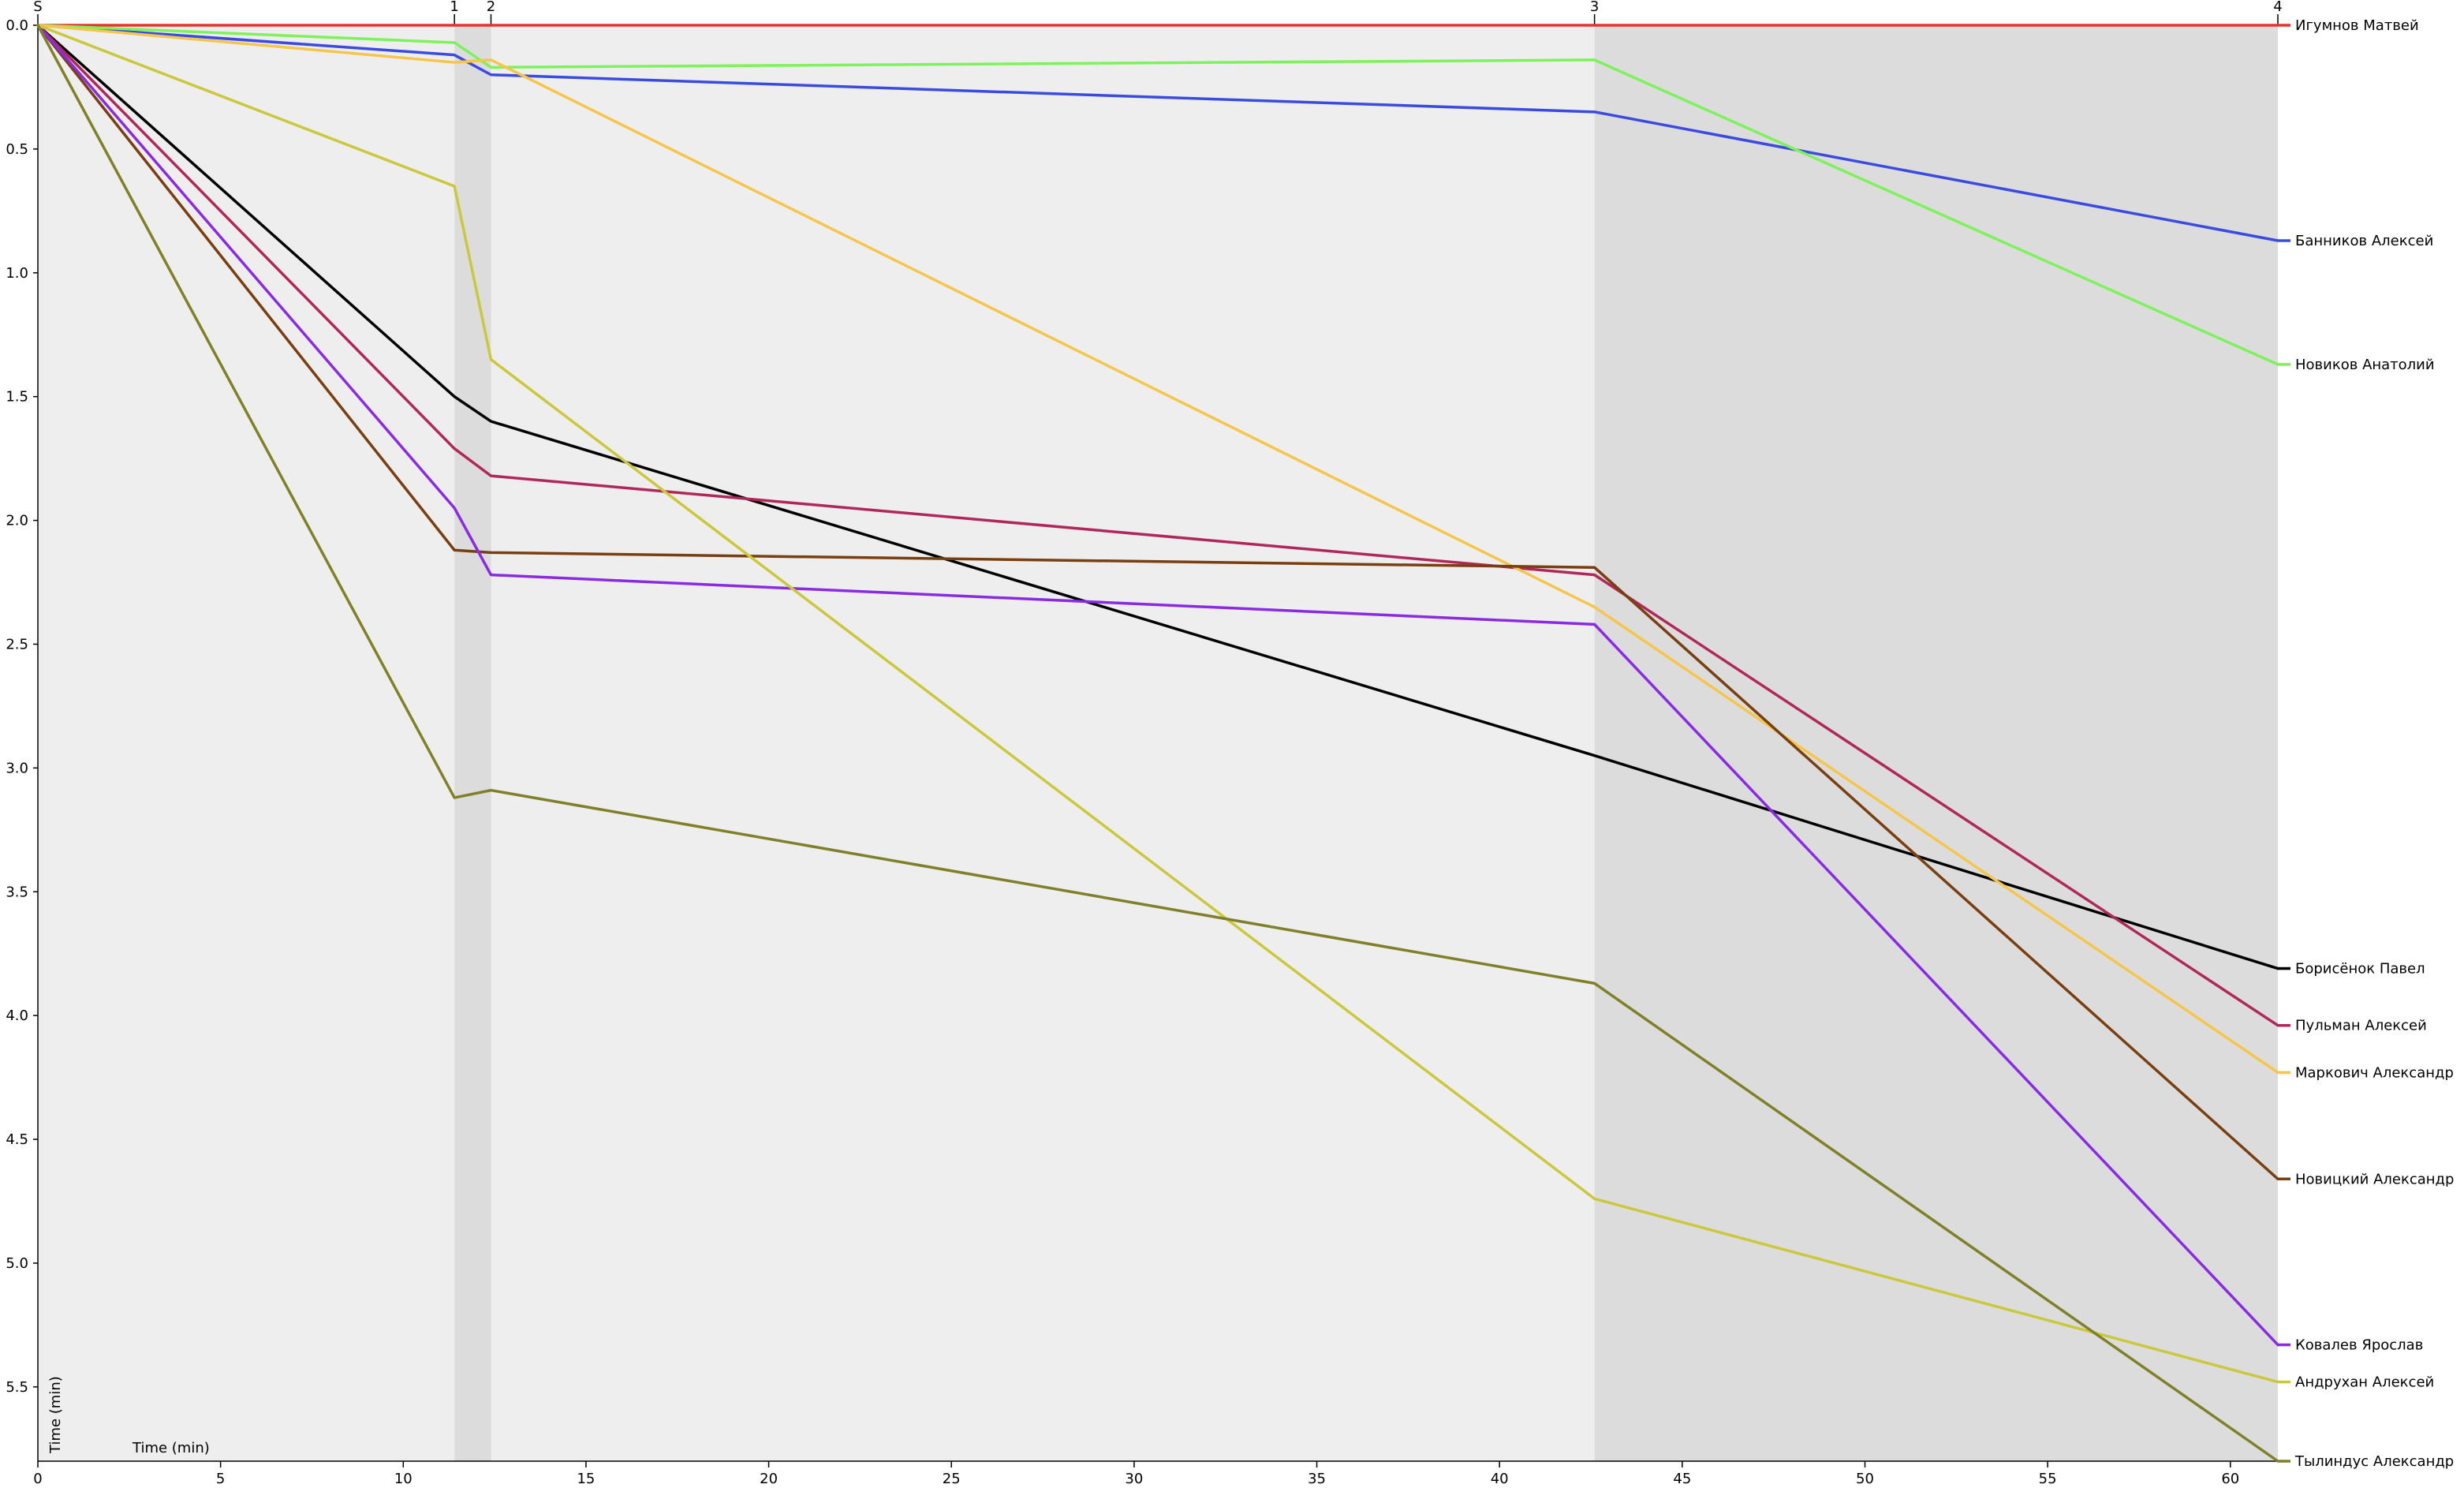  What do you see at coordinates (2361, 1026) in the screenshot?
I see `series-name-5: Пульман Алексей` at bounding box center [2361, 1026].